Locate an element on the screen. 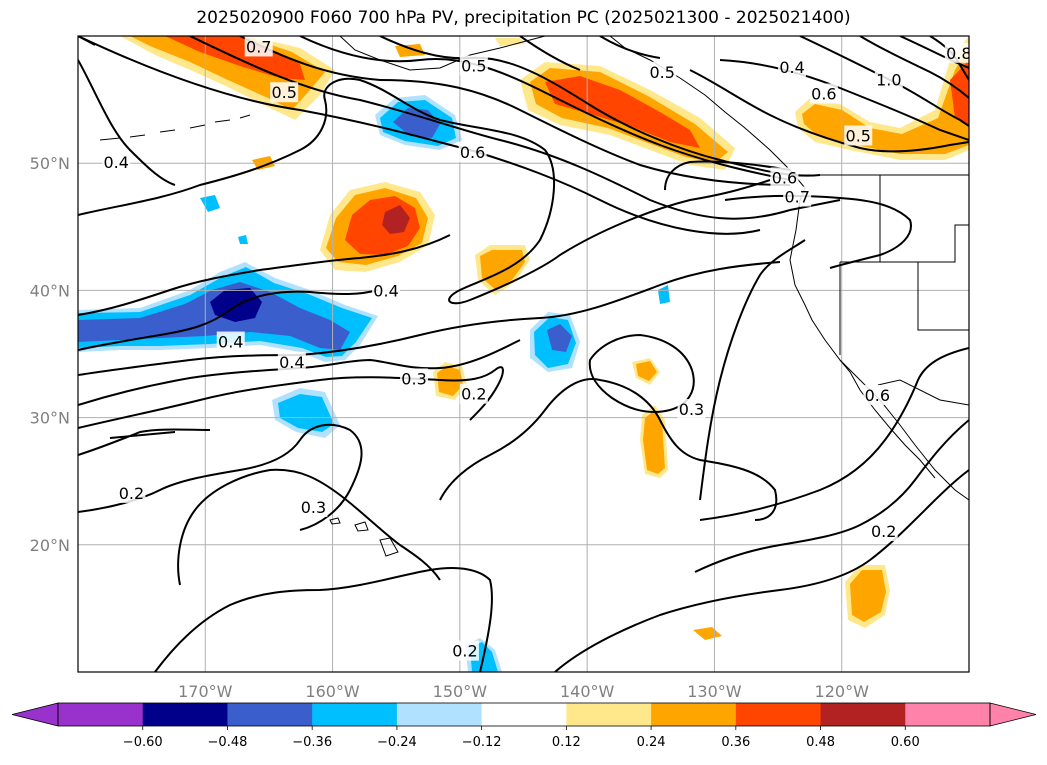 This screenshot has height=765, width=1047. colorbar-max-extension is located at coordinates (1013, 714).